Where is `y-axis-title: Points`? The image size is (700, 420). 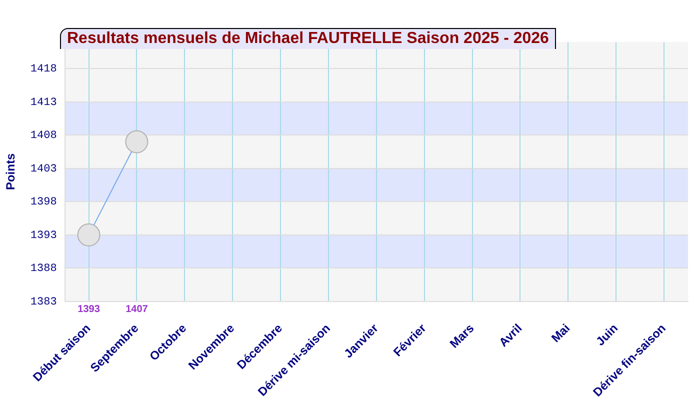
y-axis-title: Points is located at coordinates (11, 171).